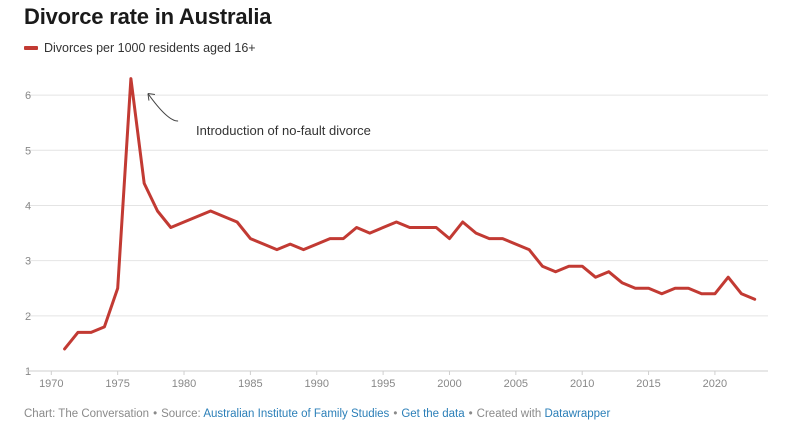 Image resolution: width=800 pixels, height=436 pixels. I want to click on y-tick-label: 4, so click(28, 206).